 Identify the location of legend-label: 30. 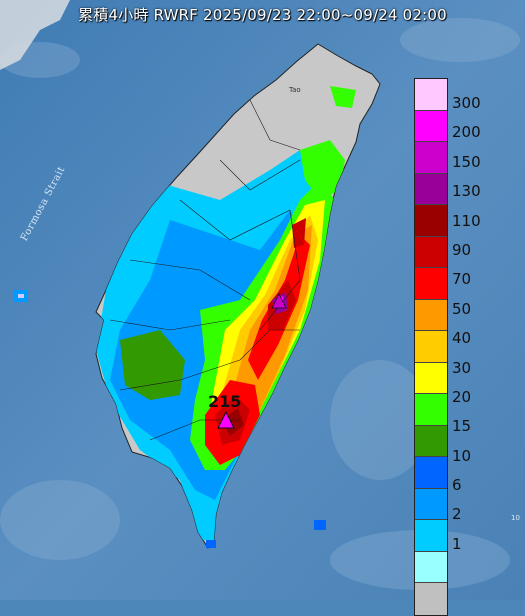
(462, 367).